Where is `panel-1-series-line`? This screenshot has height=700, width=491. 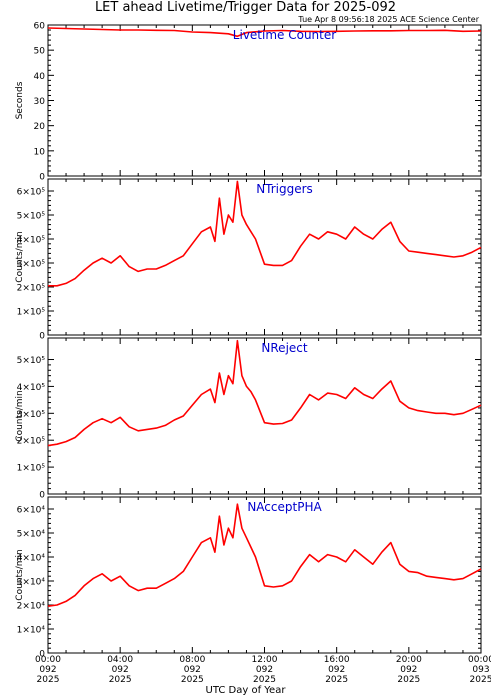 panel-1-series-line is located at coordinates (265, 233).